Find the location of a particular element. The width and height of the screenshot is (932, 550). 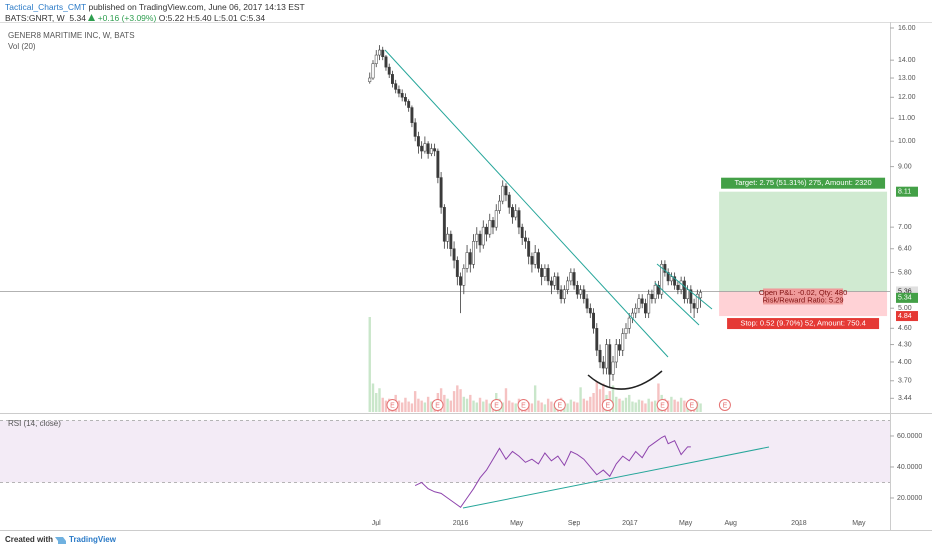

x-tick-label: Jul is located at coordinates (376, 523).